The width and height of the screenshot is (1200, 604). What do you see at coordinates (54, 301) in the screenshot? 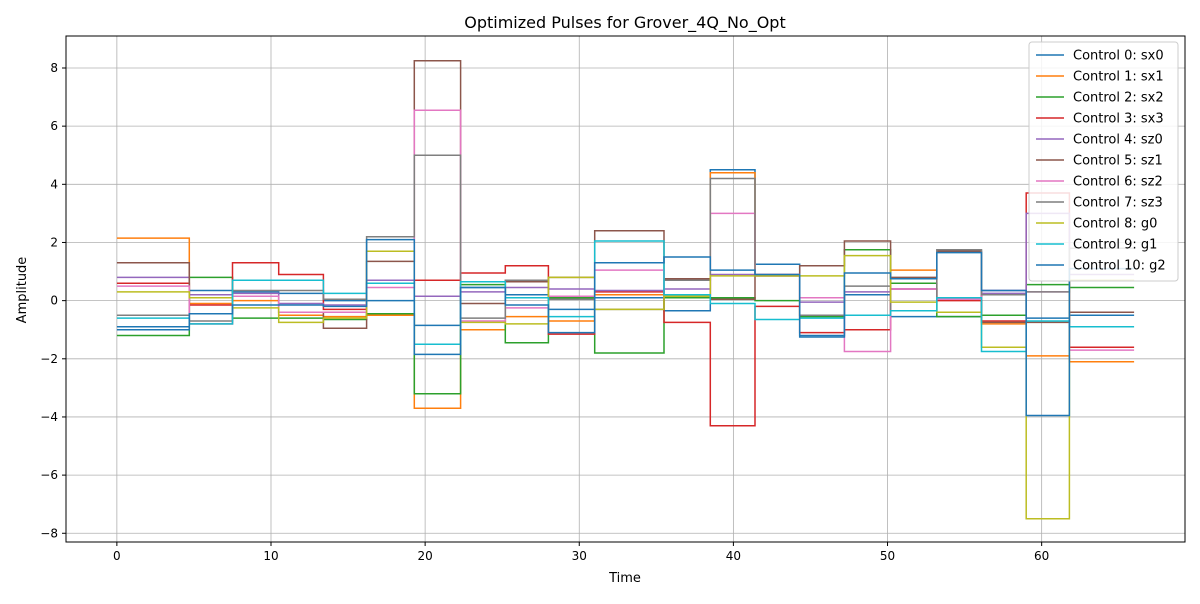
I see `y-tick-label: 0` at bounding box center [54, 301].